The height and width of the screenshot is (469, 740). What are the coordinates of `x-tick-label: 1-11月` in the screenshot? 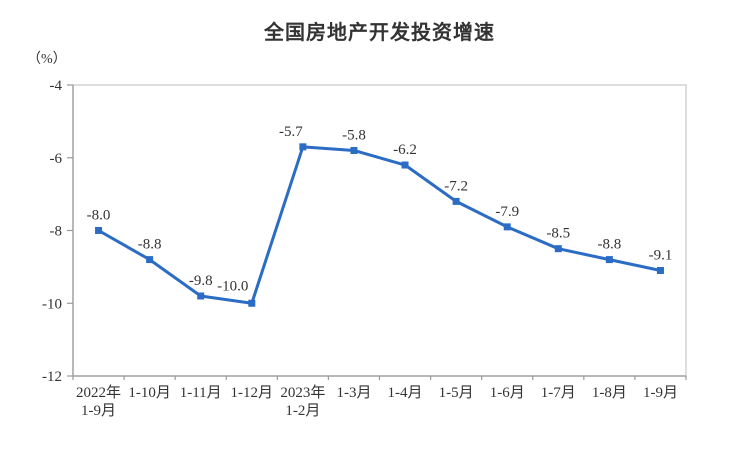 It's located at (201, 393).